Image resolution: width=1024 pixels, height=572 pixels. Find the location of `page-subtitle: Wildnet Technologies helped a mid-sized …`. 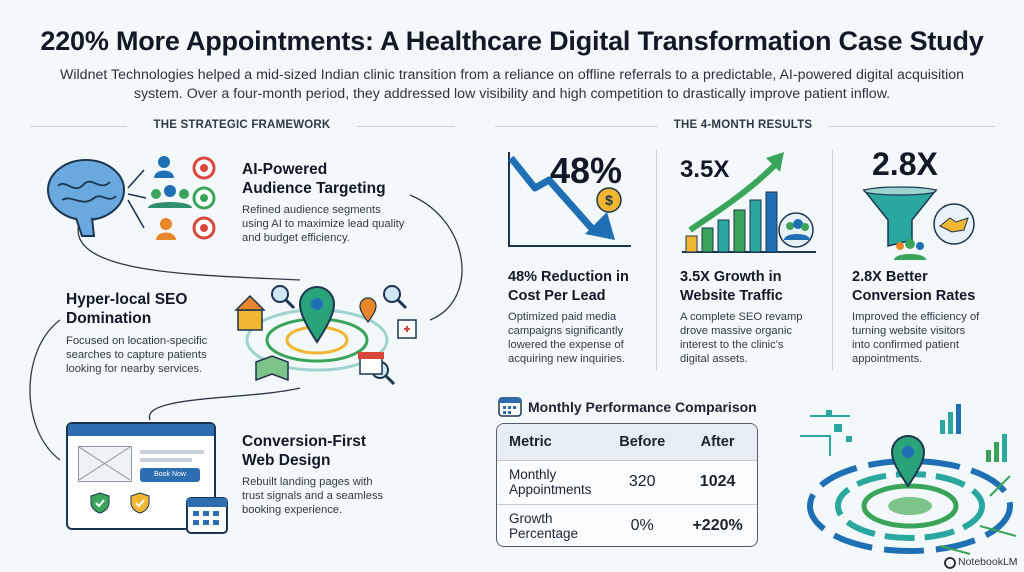

page-subtitle: Wildnet Technologies helped a mid-sized … is located at coordinates (512, 85).